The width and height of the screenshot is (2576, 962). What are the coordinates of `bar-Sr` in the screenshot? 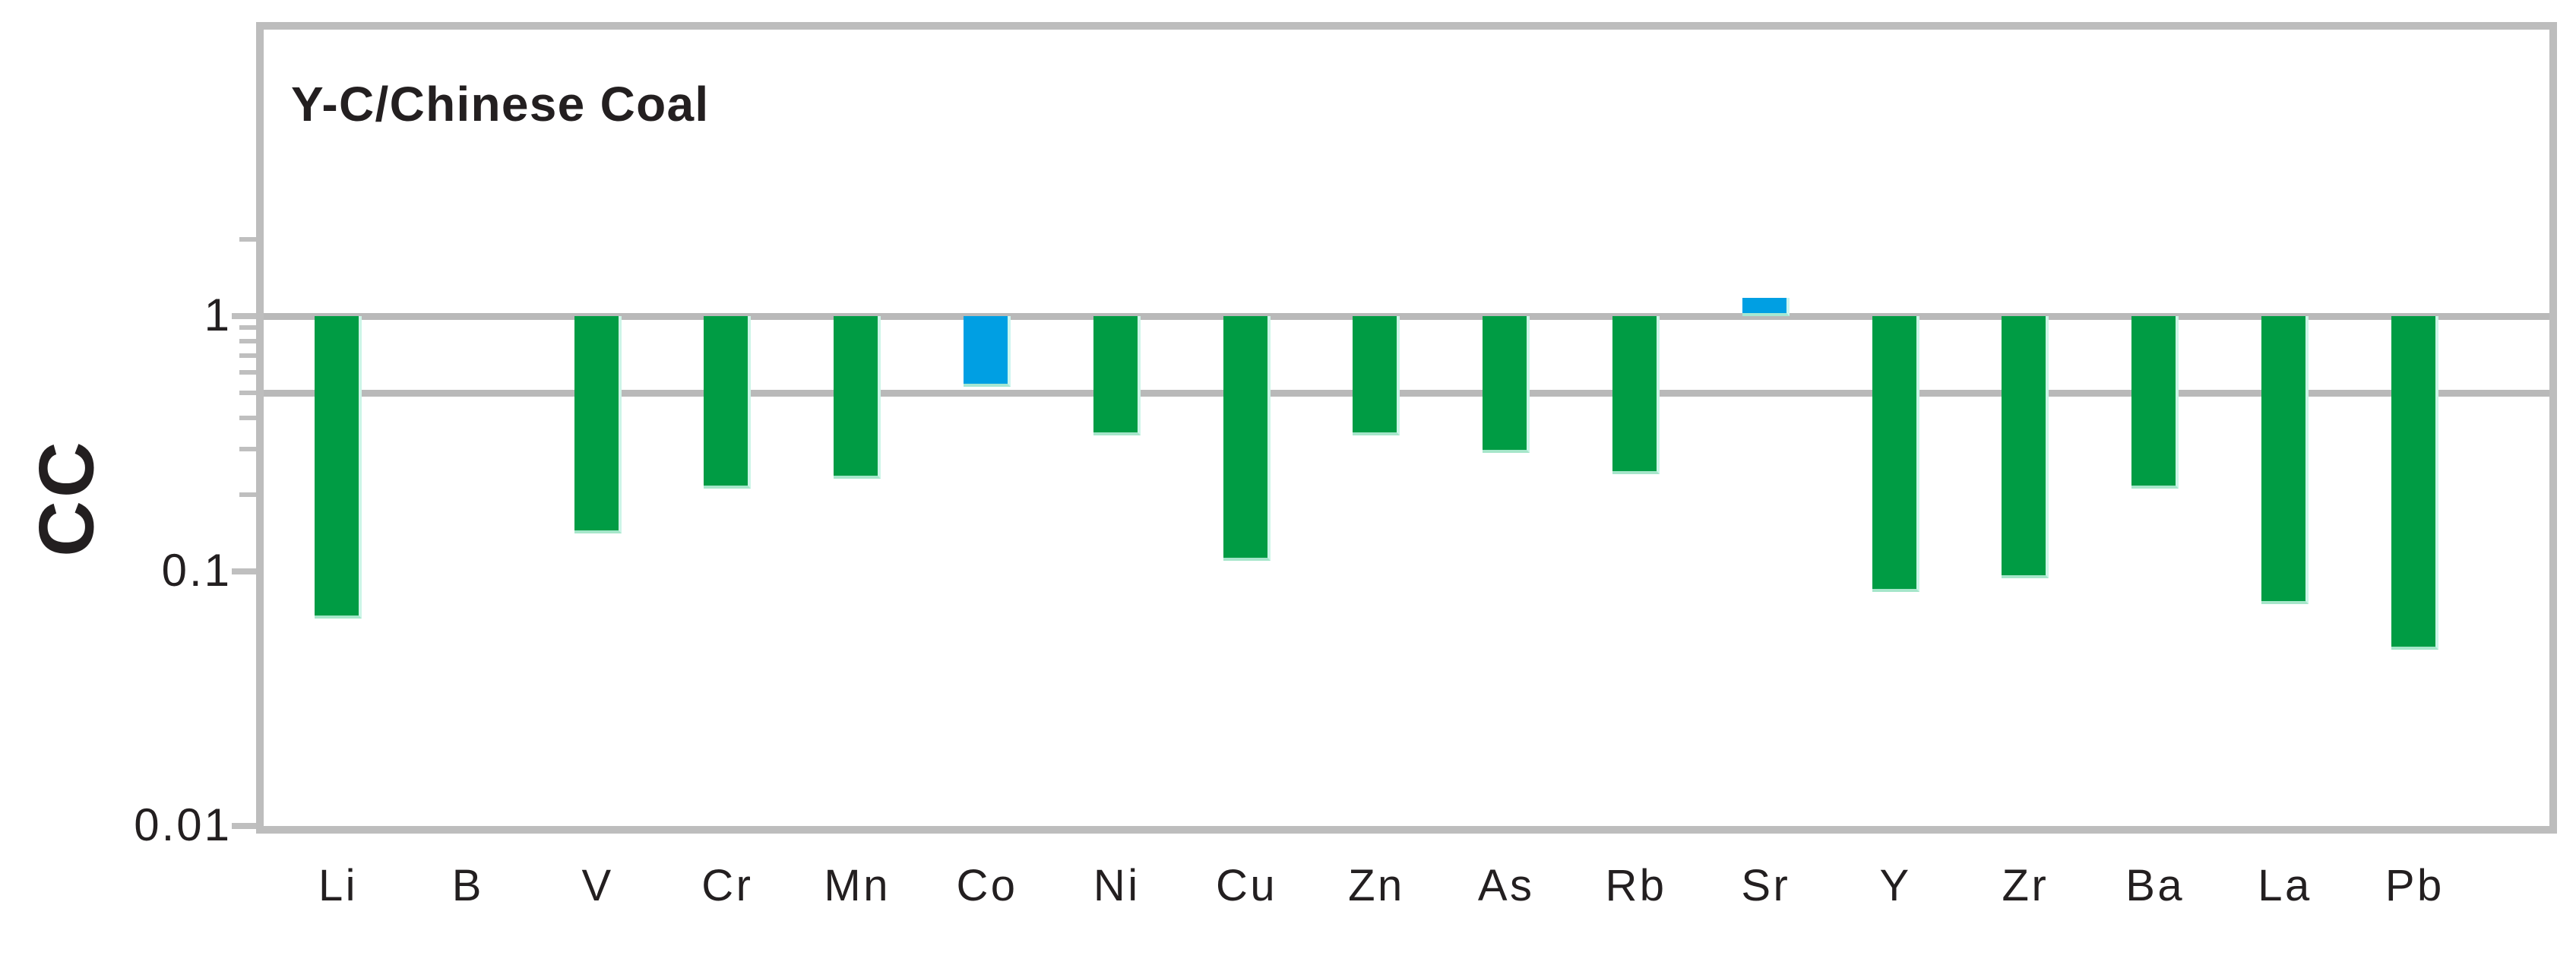 It's located at (1766, 307).